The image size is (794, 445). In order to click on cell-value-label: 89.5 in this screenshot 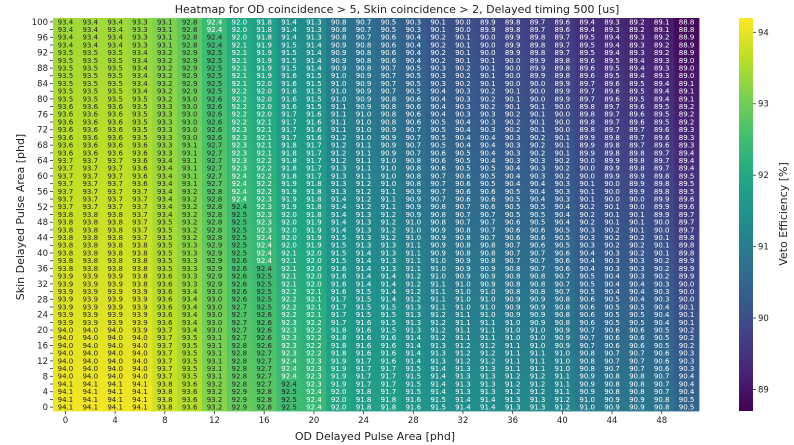, I will do `click(687, 176)`.